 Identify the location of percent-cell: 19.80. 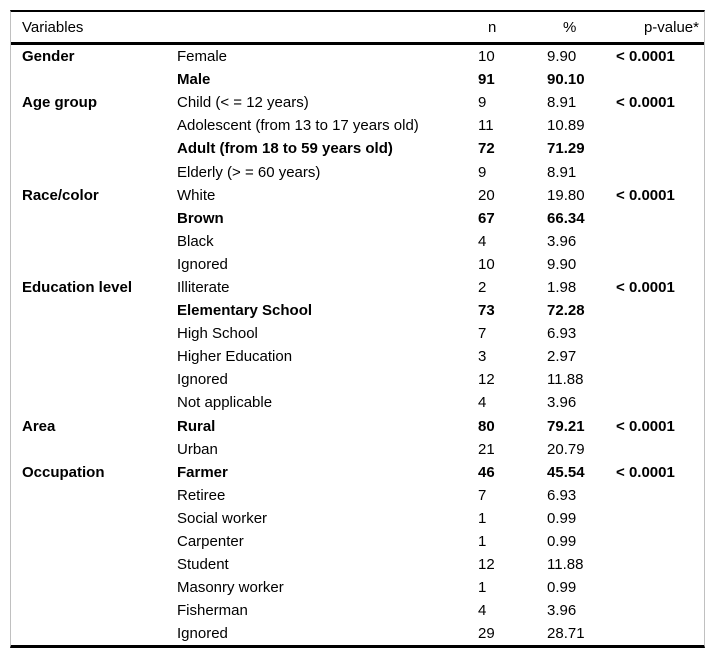
(566, 195).